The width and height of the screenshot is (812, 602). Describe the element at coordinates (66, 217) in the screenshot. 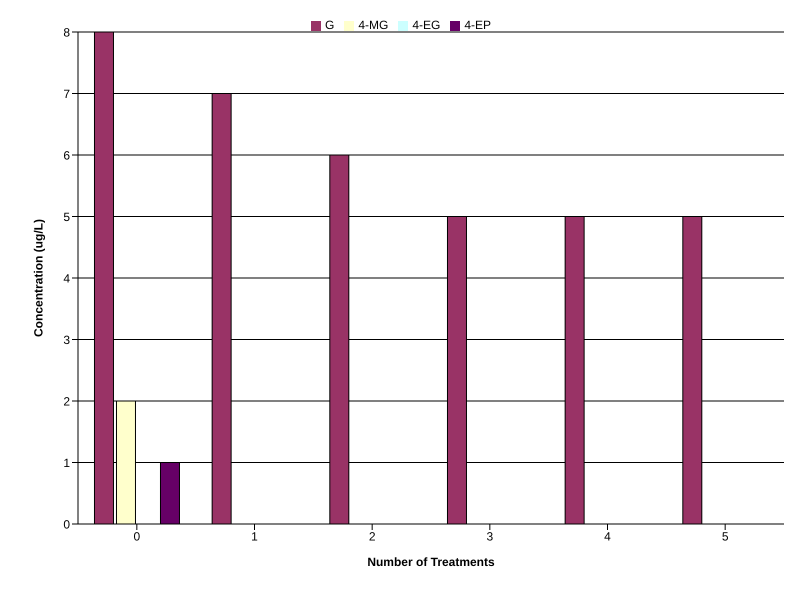

I see `y-tick-label: 5` at that location.